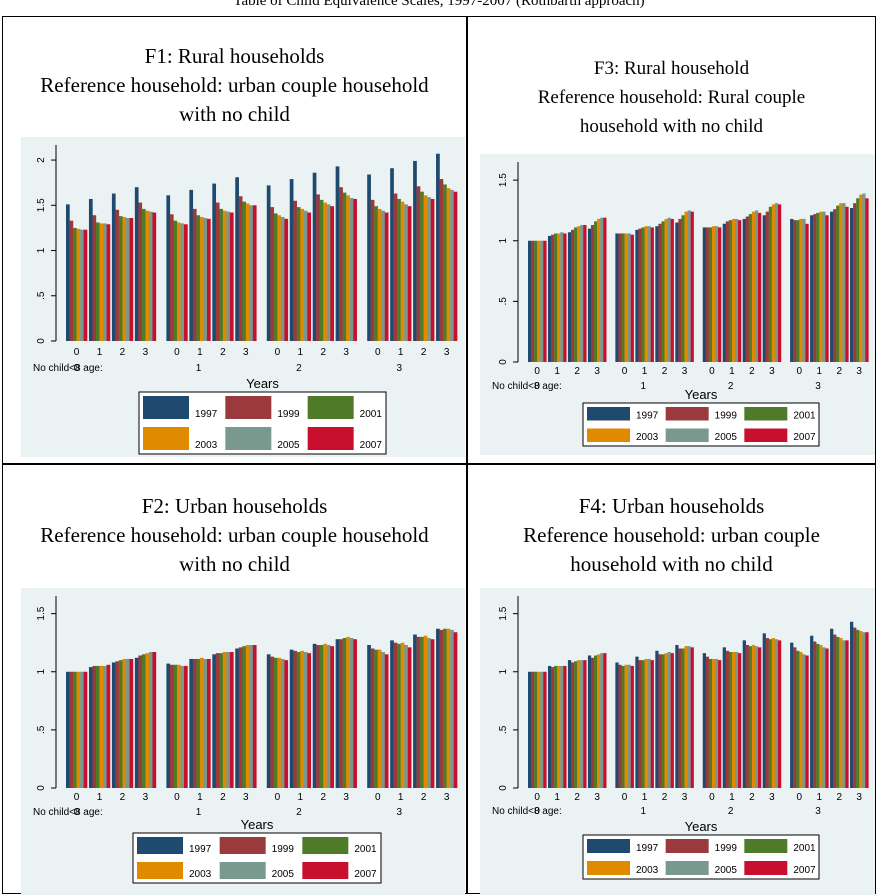 This screenshot has height=896, width=878. What do you see at coordinates (41, 729) in the screenshot?
I see `y-tick-label: .5` at bounding box center [41, 729].